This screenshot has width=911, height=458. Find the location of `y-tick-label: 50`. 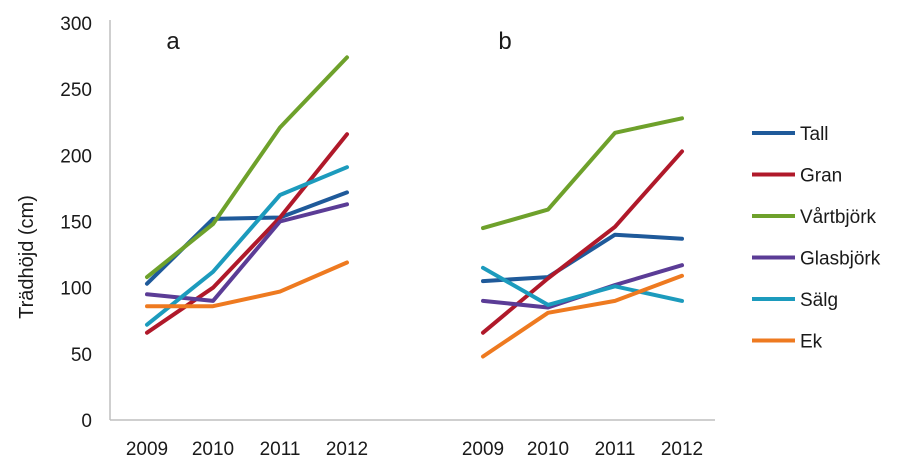

y-tick-label: 50 is located at coordinates (81, 355).